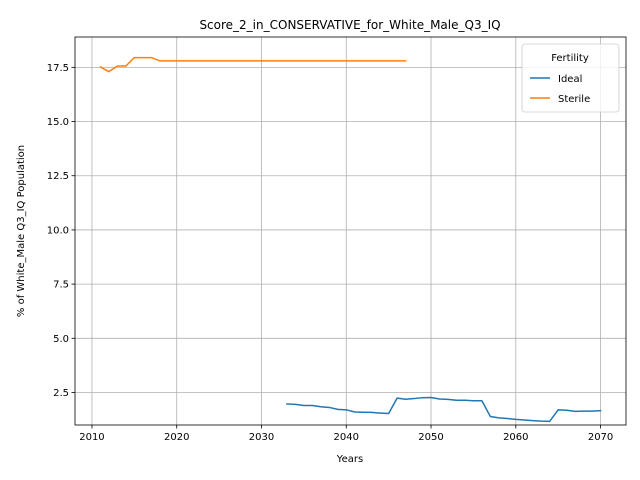 The height and width of the screenshot is (480, 640). What do you see at coordinates (600, 437) in the screenshot?
I see `x-tick-label: 2070` at bounding box center [600, 437].